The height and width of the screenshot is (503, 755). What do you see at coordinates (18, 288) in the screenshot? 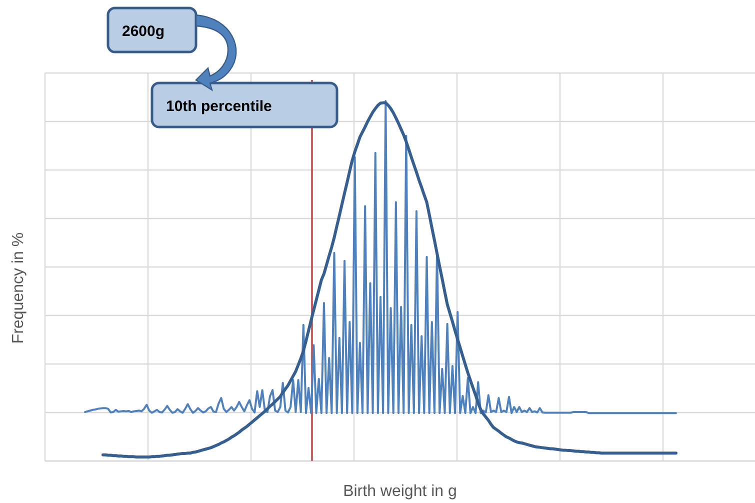
I see `y-axis-title: Frequency in %` at bounding box center [18, 288].